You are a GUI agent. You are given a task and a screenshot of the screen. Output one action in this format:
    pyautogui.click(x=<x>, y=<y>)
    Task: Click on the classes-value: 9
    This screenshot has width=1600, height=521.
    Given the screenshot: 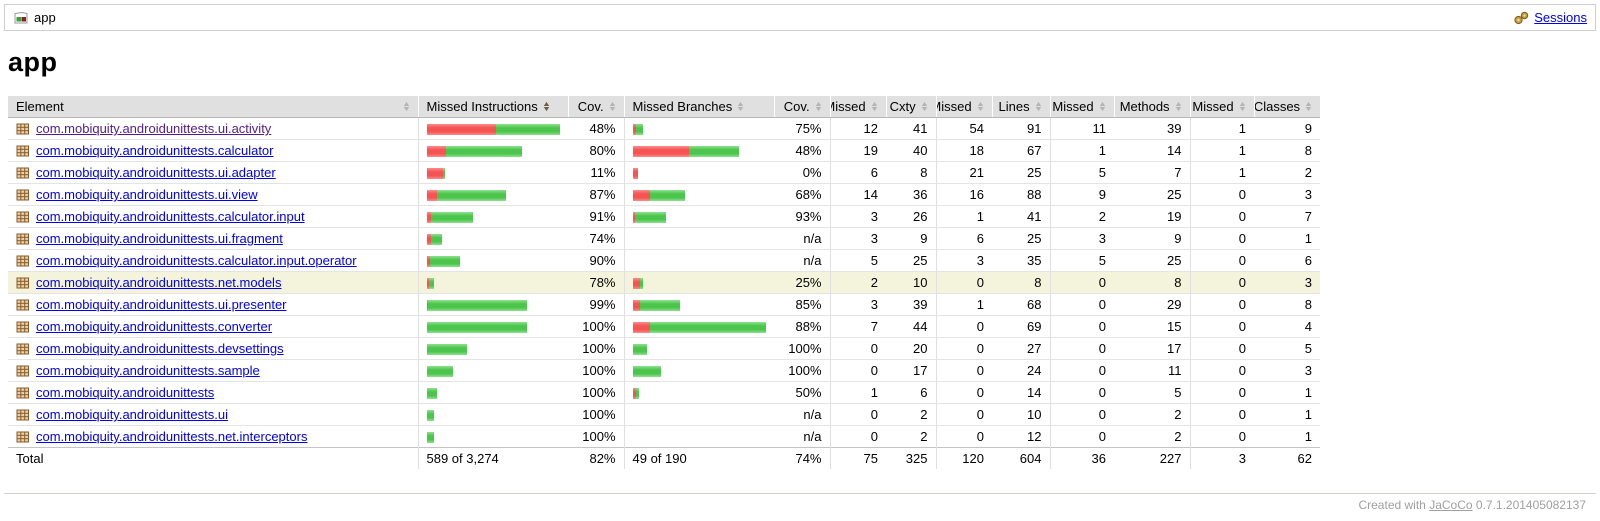 What is the action you would take?
    pyautogui.click(x=1308, y=128)
    